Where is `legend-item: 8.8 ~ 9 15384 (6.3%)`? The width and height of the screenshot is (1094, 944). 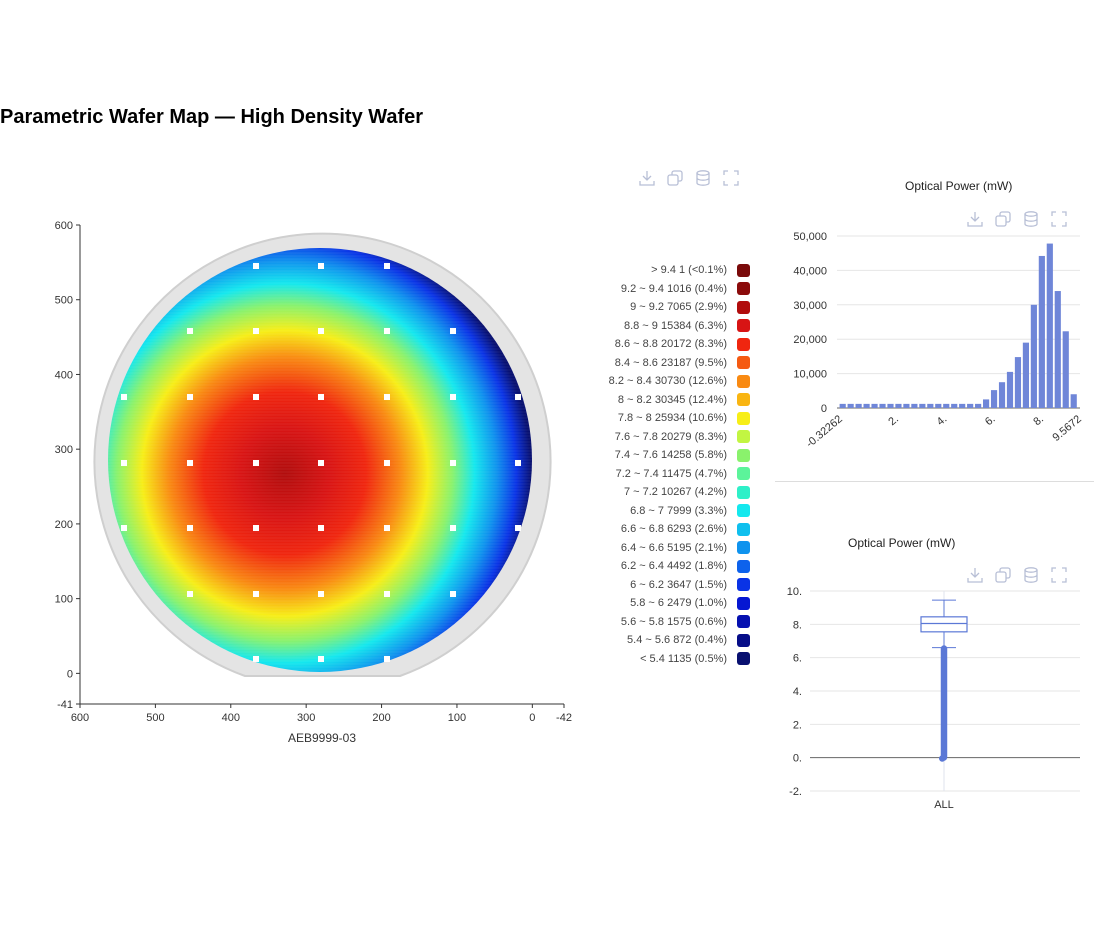 legend-item: 8.8 ~ 9 15384 (6.3%) is located at coordinates (675, 326).